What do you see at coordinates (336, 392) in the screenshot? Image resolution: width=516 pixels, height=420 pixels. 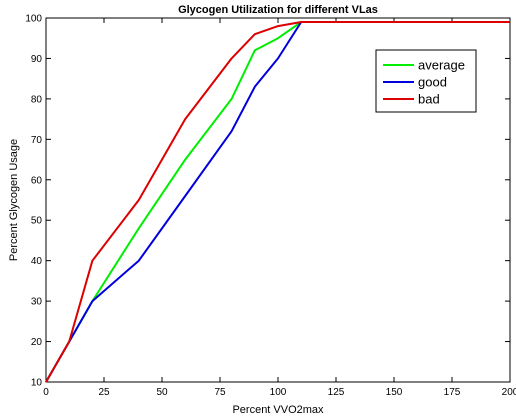 I see `x-tick-label: 125` at bounding box center [336, 392].